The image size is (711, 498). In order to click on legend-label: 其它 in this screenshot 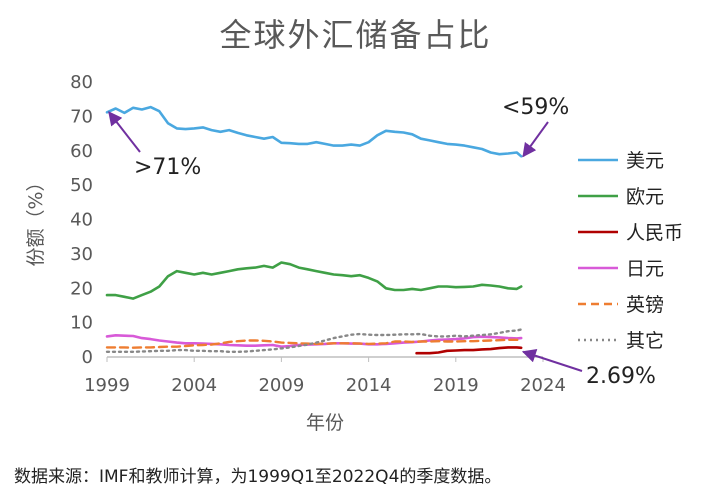, I will do `click(645, 341)`.